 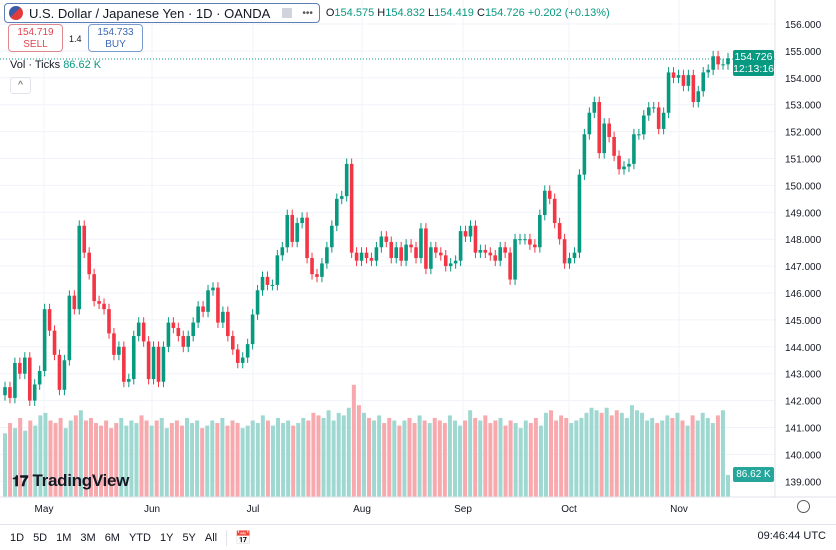 I want to click on tradingview-logo: 𝟏𝟕 TradingView, so click(x=71, y=480).